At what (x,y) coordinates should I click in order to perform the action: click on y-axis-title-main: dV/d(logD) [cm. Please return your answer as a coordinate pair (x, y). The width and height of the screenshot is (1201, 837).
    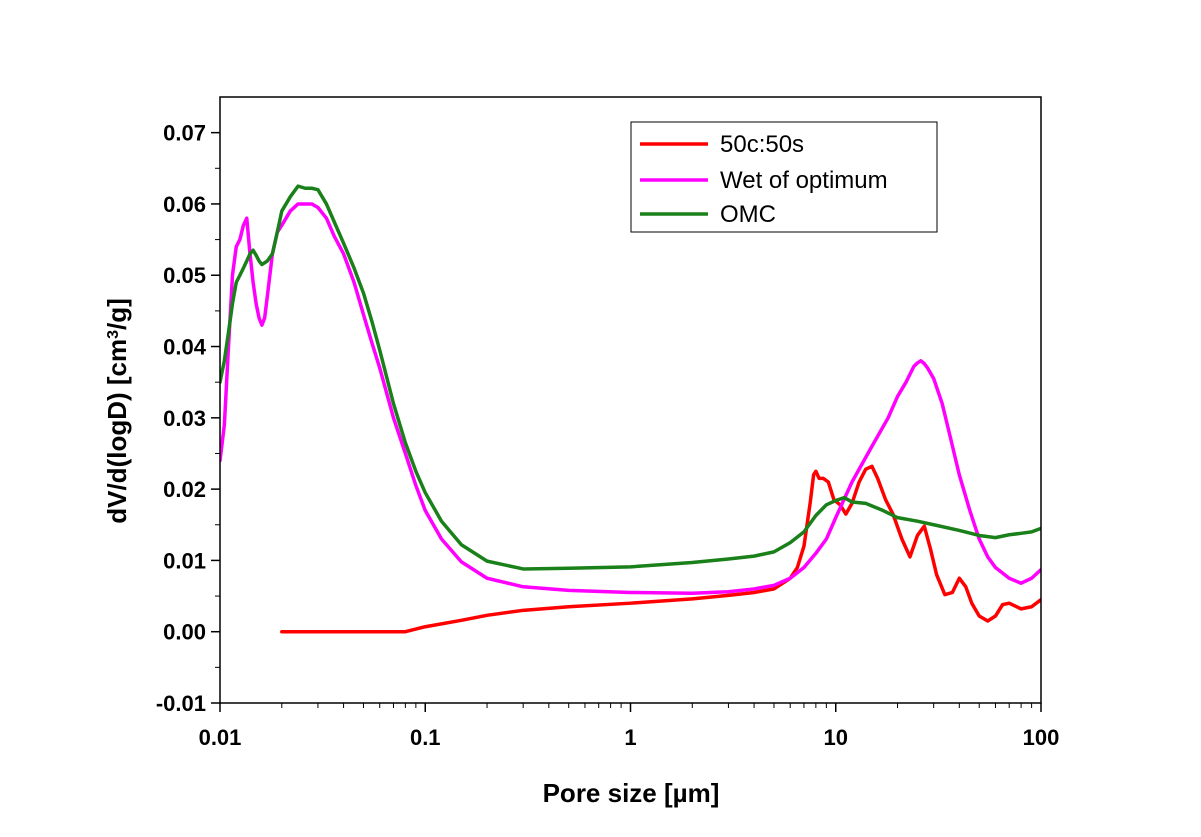
    Looking at the image, I should click on (117, 431).